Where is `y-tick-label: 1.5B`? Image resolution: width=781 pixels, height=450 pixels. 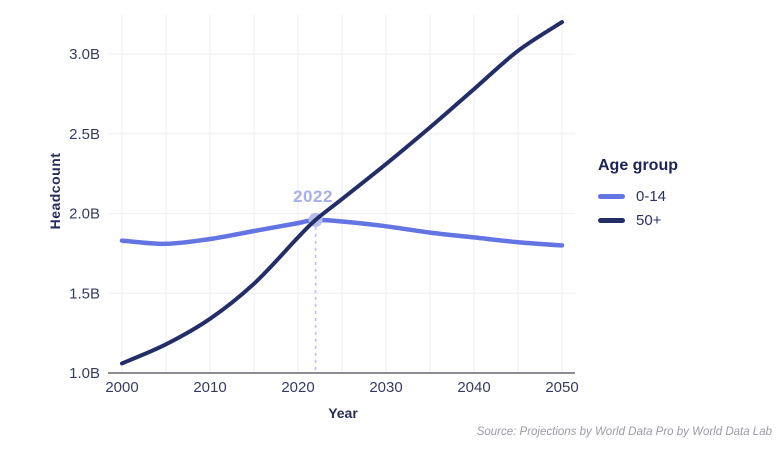
y-tick-label: 1.5B is located at coordinates (84, 293).